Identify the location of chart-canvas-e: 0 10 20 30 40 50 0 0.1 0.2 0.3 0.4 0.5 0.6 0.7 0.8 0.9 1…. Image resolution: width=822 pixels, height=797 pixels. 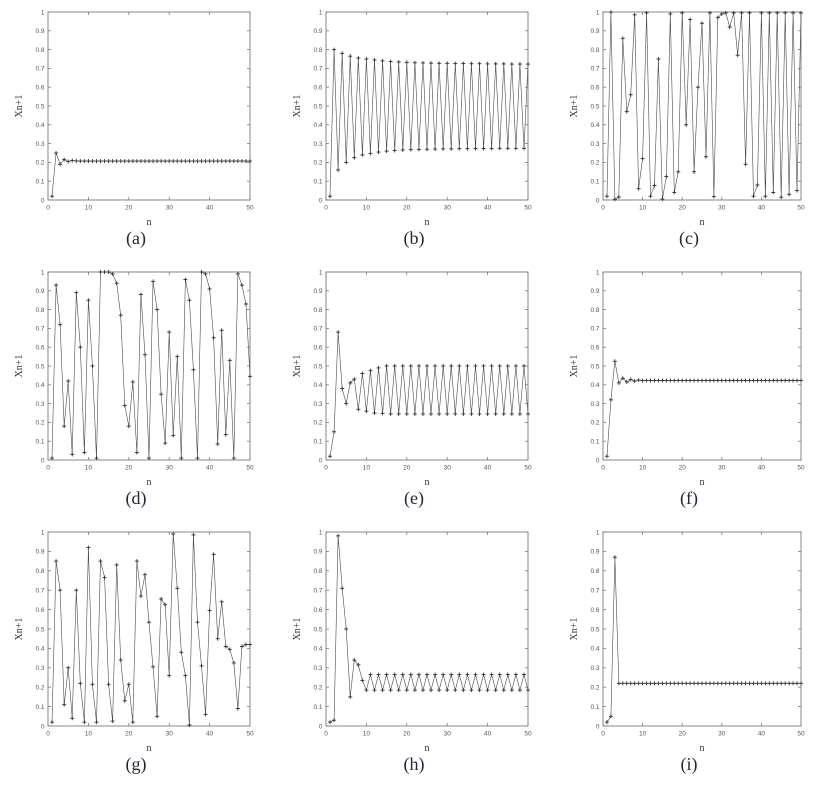
(412, 378).